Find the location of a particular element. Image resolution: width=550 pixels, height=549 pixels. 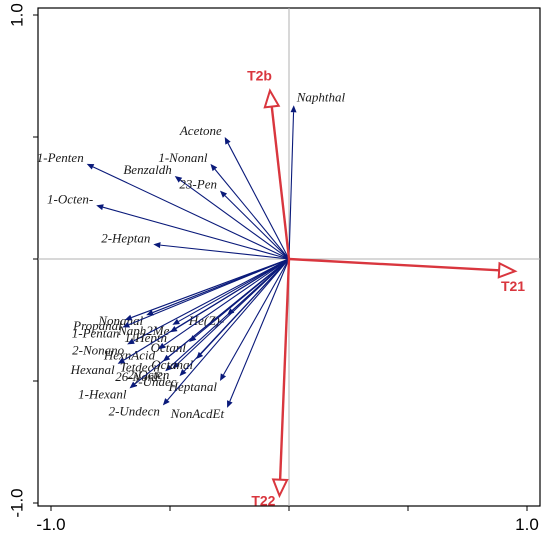

species-label: He(Z)- is located at coordinates (206, 320).